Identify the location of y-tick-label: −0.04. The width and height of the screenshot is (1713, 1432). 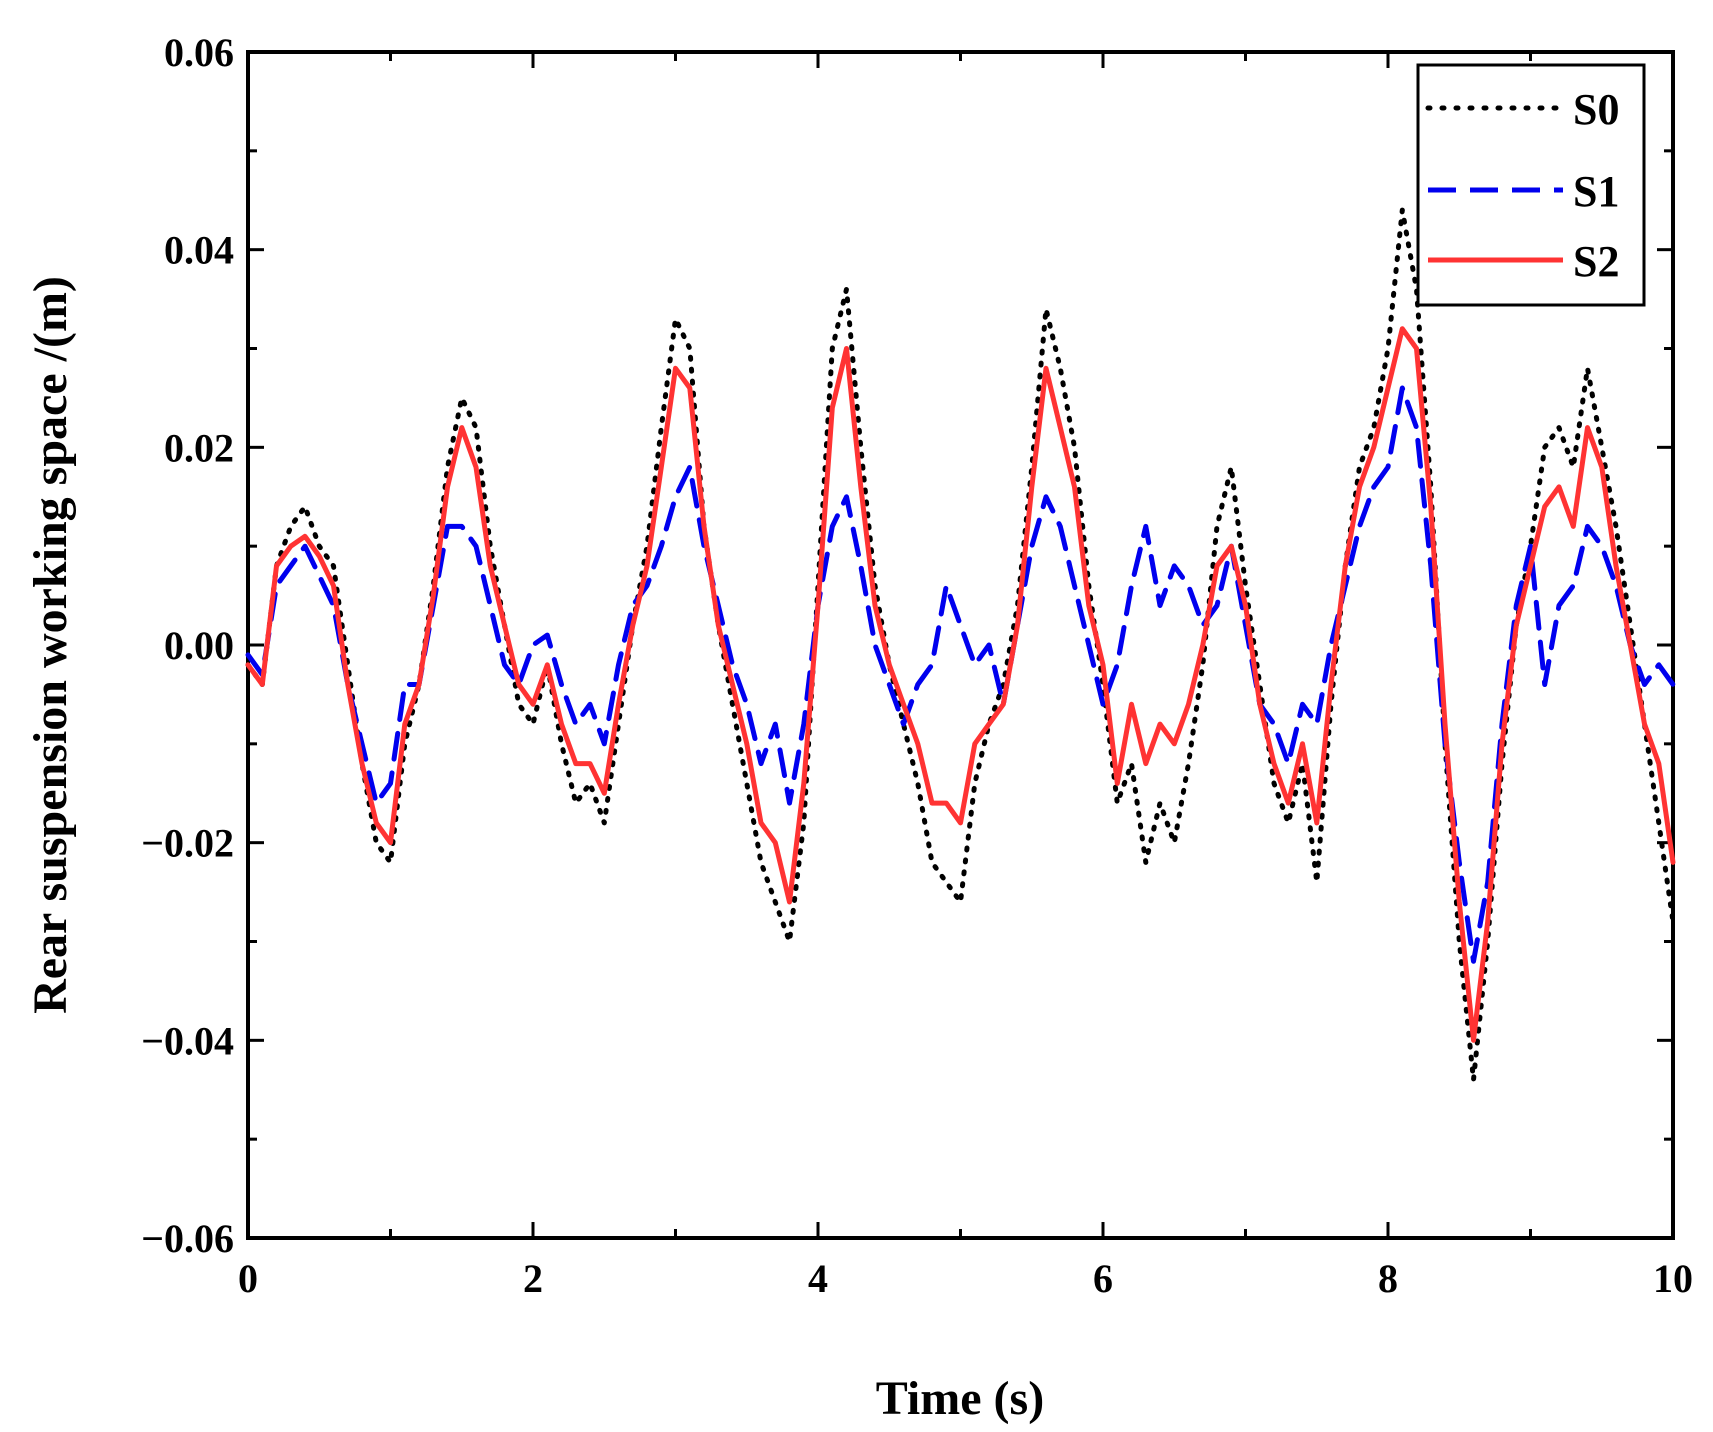
(187, 1040).